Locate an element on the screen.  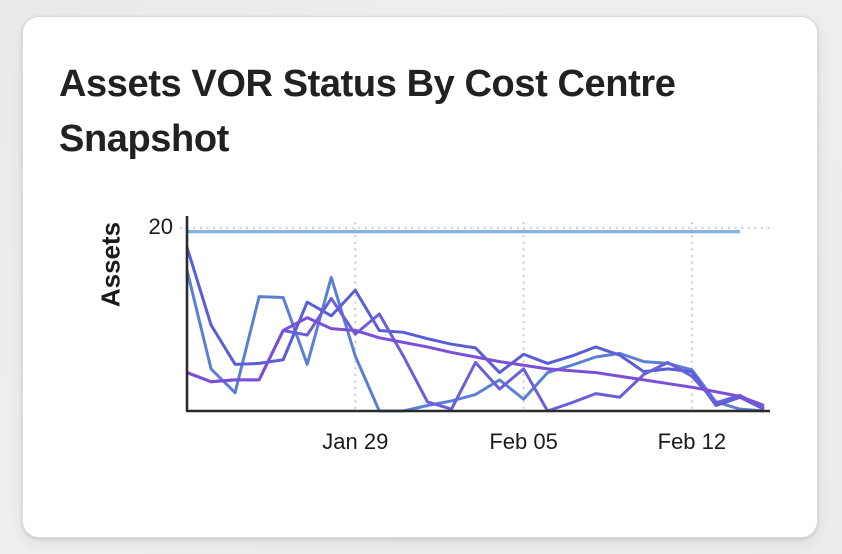
y-axis-tick-label: 20 is located at coordinates (160, 226).